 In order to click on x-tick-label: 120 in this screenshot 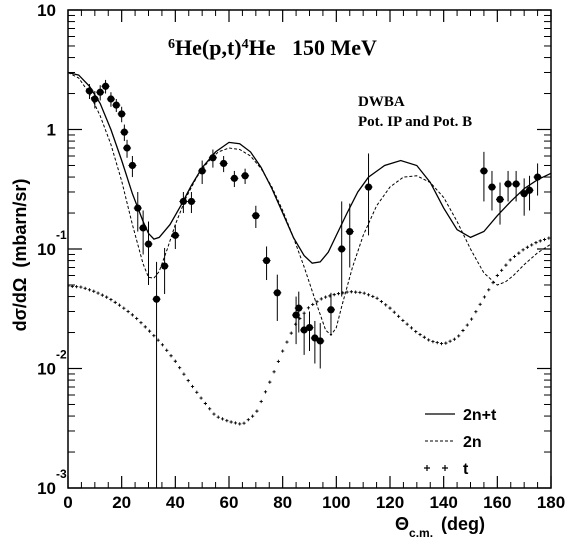, I will do `click(390, 502)`.